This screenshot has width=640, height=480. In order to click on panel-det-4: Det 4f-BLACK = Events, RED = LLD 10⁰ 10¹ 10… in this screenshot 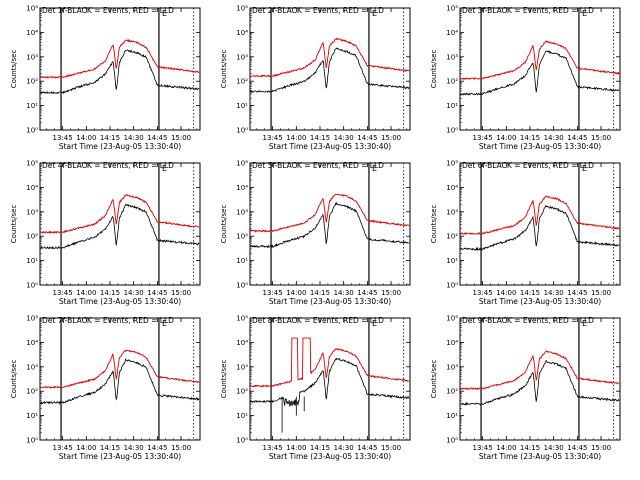, I will do `click(105, 233)`.